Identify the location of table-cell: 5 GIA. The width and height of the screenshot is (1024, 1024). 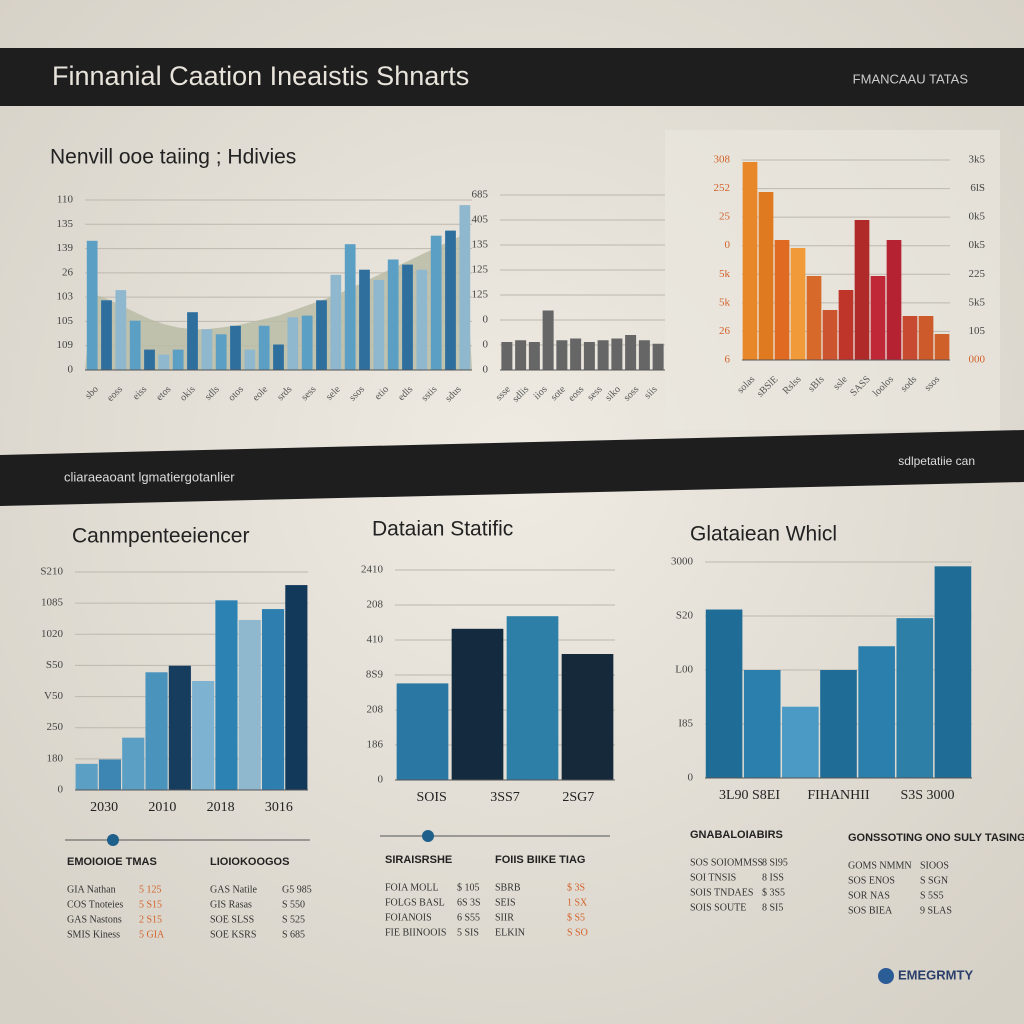
(152, 934).